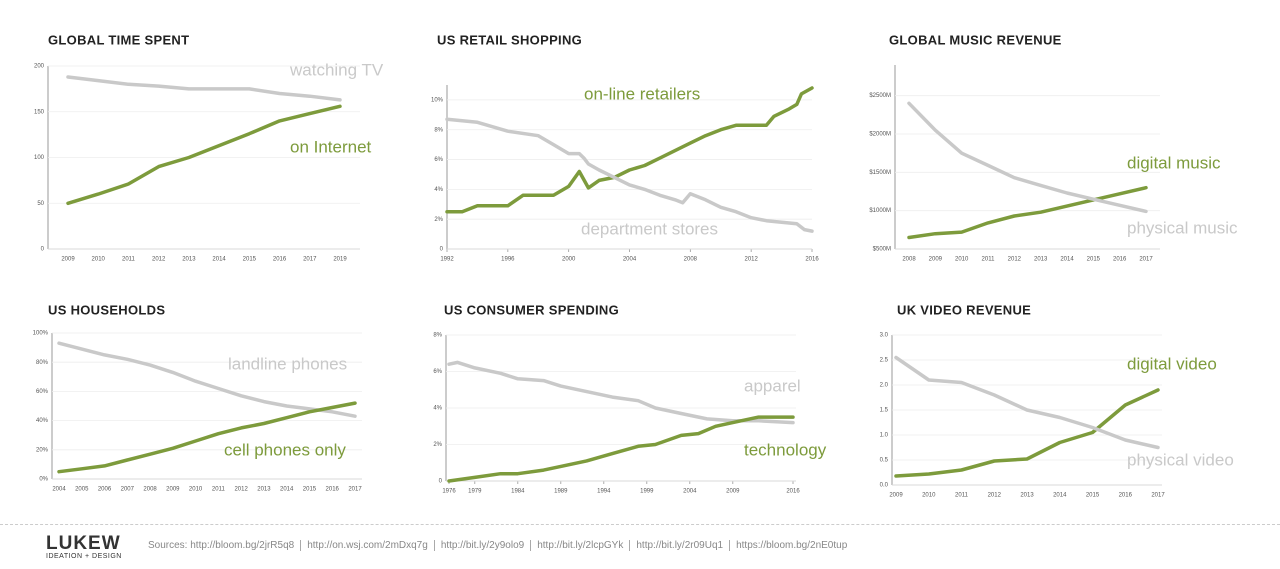 The width and height of the screenshot is (1280, 569). Describe the element at coordinates (964, 309) in the screenshot. I see `chart-title: UK VIDEO REVENUE` at that location.